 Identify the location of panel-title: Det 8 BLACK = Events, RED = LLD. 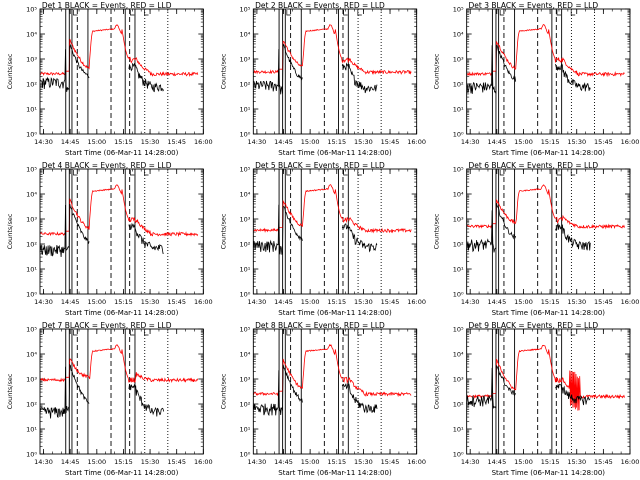
(320, 325).